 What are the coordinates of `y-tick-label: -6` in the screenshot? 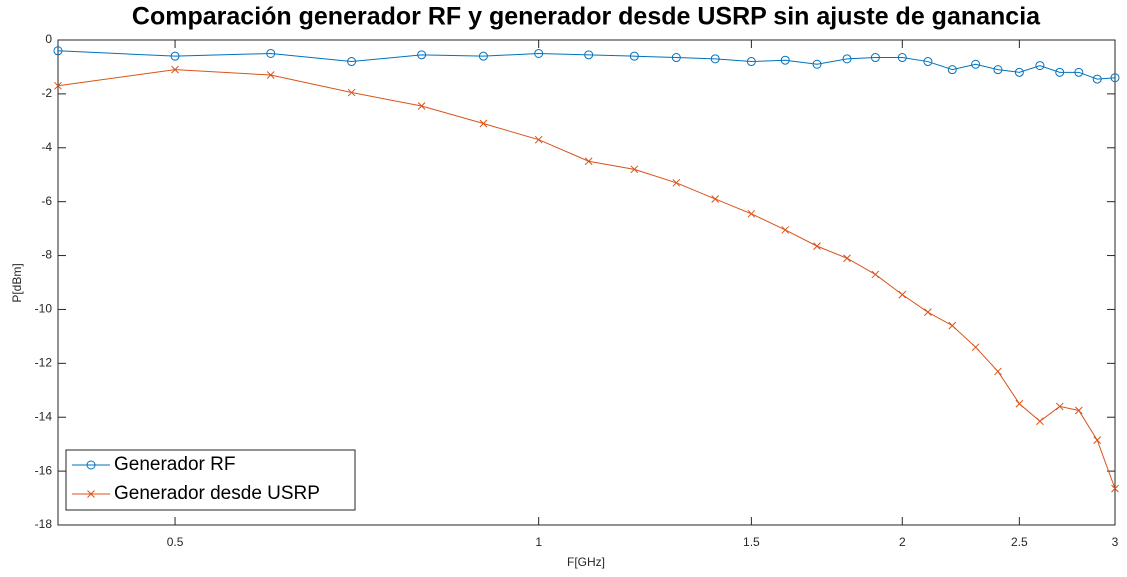 It's located at (46, 201).